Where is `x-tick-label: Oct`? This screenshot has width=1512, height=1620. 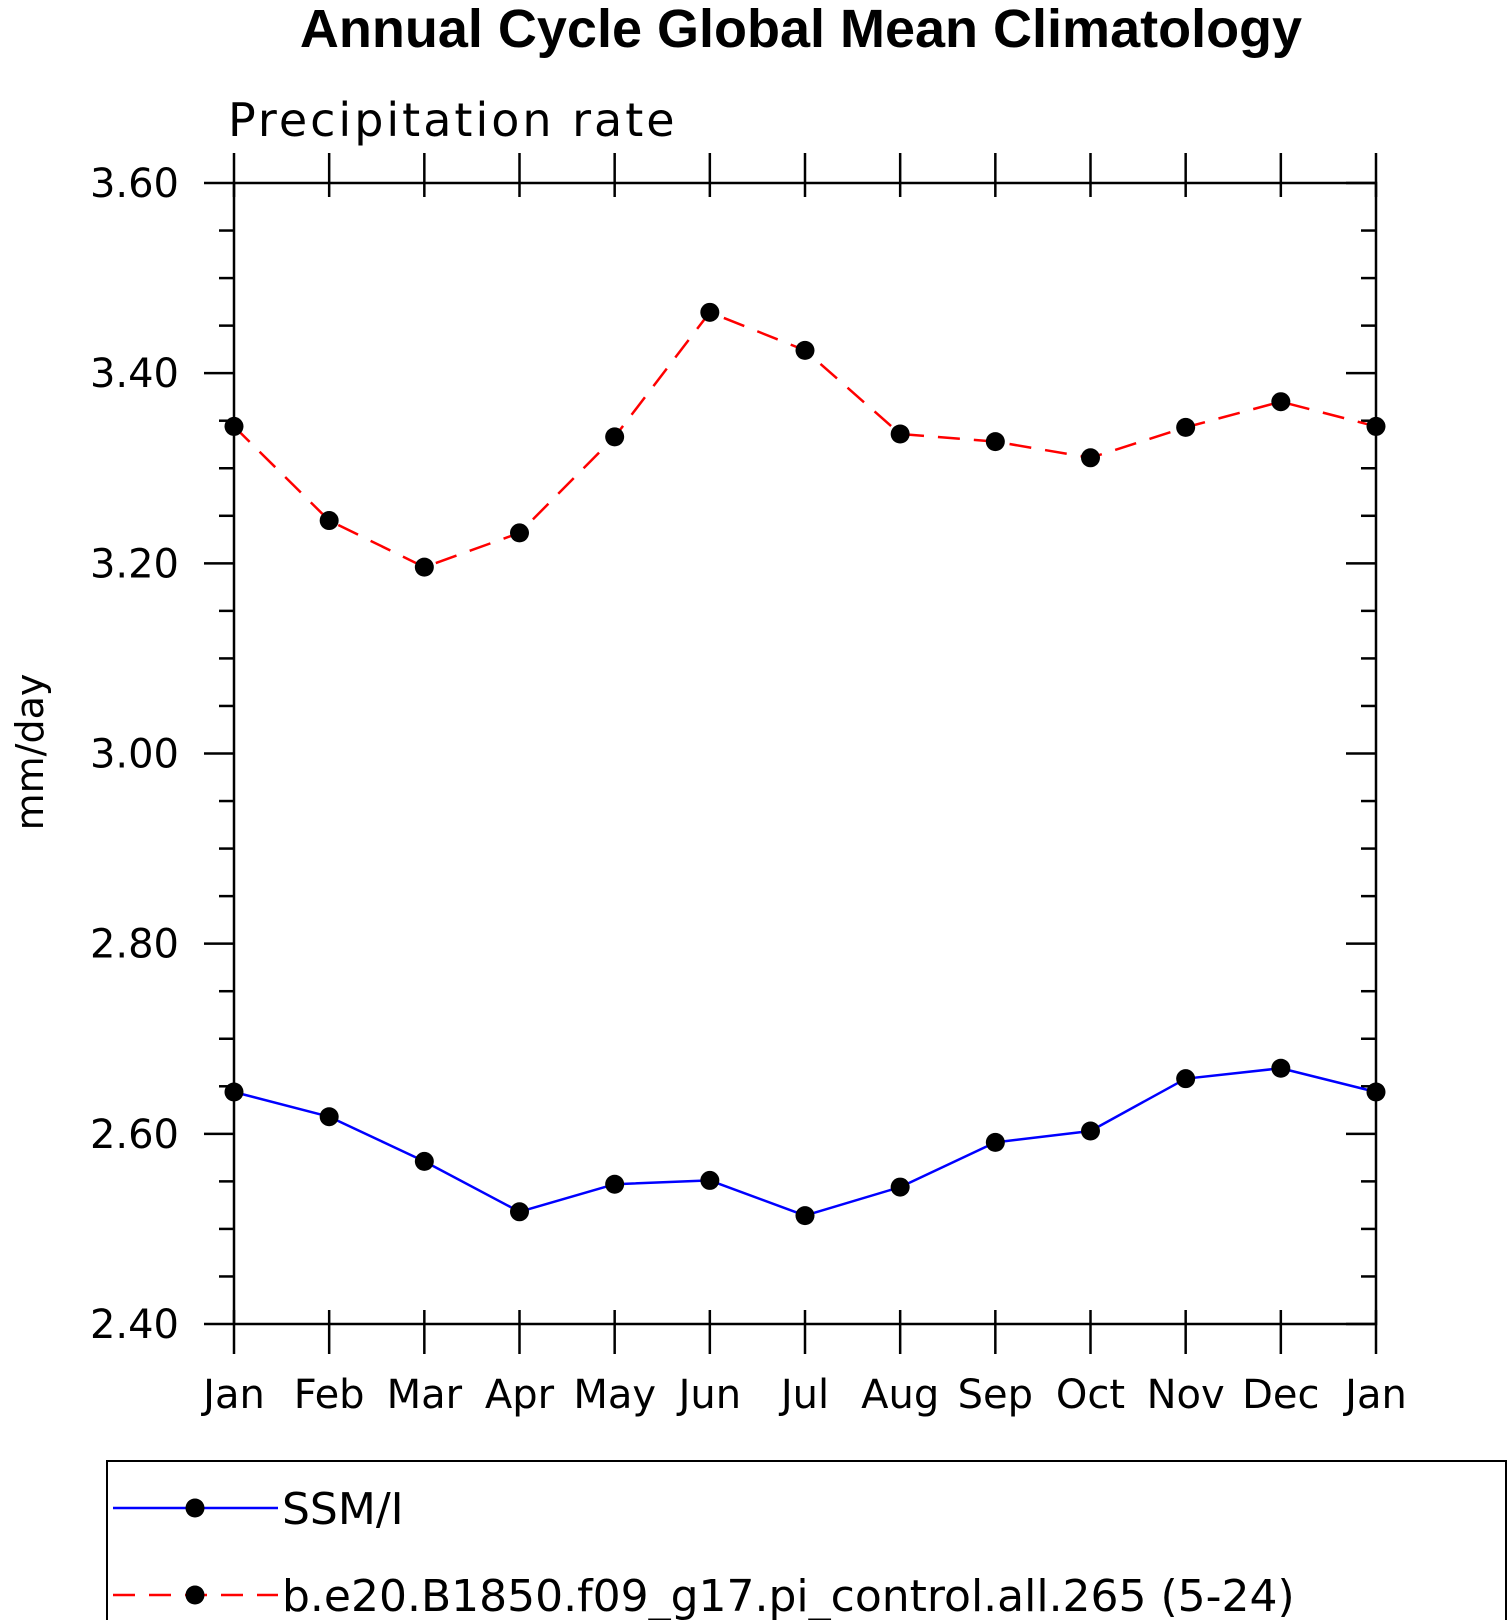 x-tick-label: Oct is located at coordinates (1090, 1395).